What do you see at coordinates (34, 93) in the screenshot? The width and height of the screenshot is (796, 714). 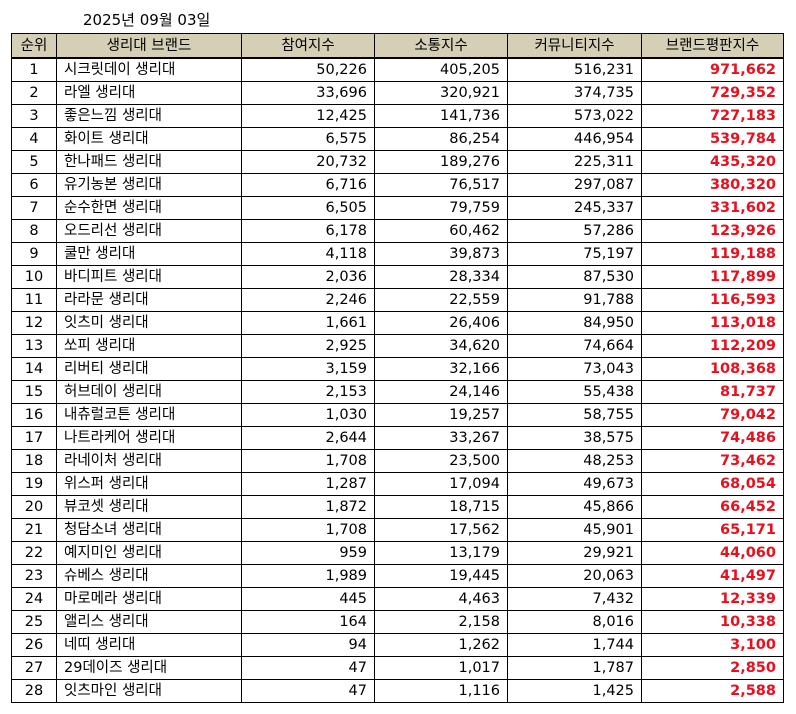 I see `rank-cell: 2` at bounding box center [34, 93].